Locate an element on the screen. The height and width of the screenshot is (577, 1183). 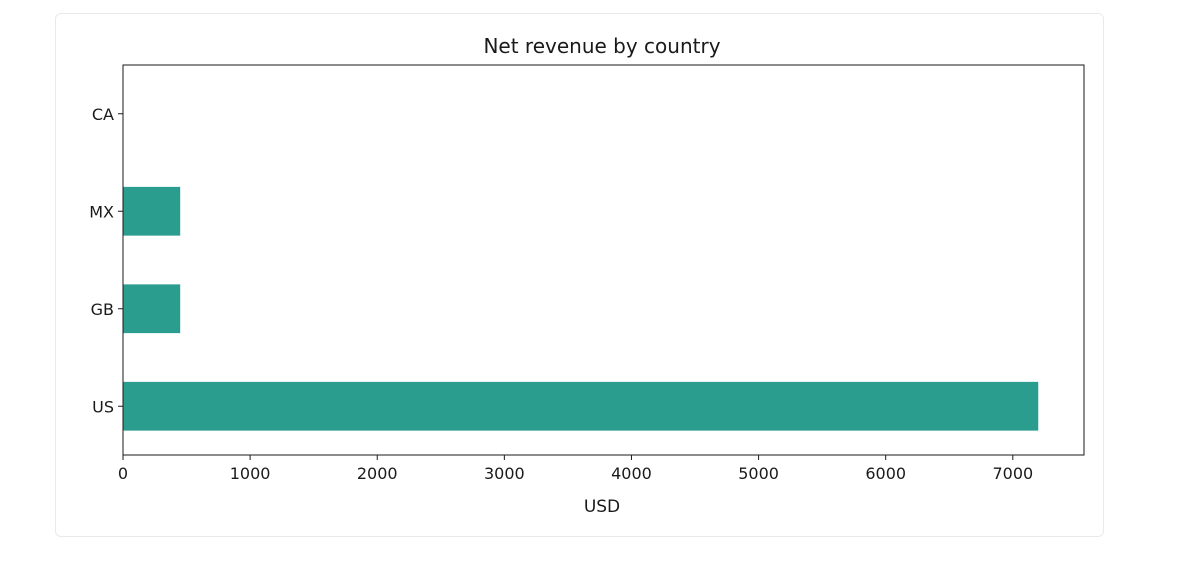
x-axis-label: USD is located at coordinates (602, 507).